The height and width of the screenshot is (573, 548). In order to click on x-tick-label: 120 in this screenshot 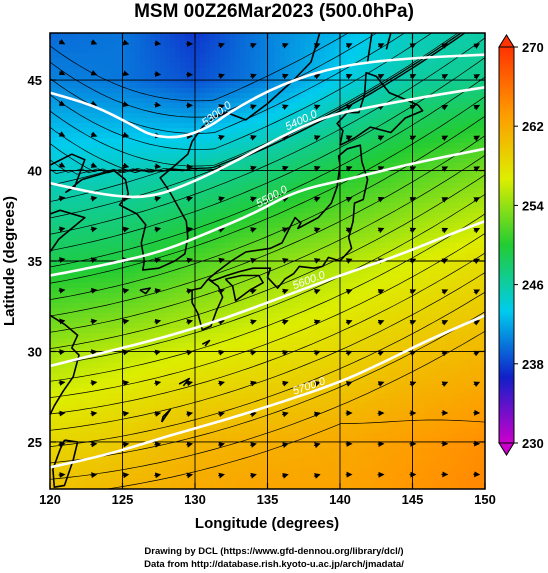, I will do `click(50, 499)`.